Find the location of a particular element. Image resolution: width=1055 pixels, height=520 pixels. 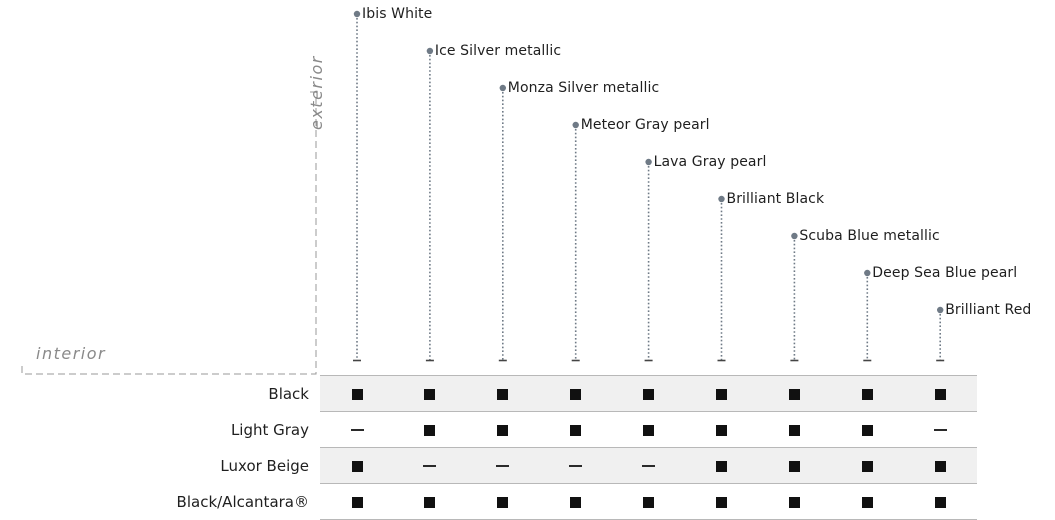

interior-row-label: Light Gray is located at coordinates (269, 430).